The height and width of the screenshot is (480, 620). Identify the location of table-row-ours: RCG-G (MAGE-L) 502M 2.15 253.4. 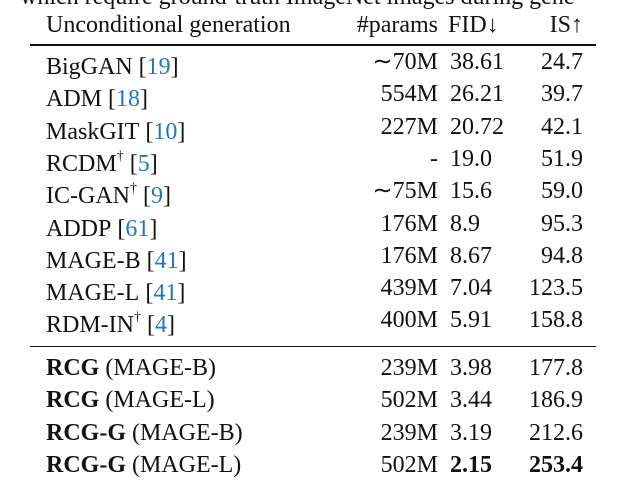
(310, 465).